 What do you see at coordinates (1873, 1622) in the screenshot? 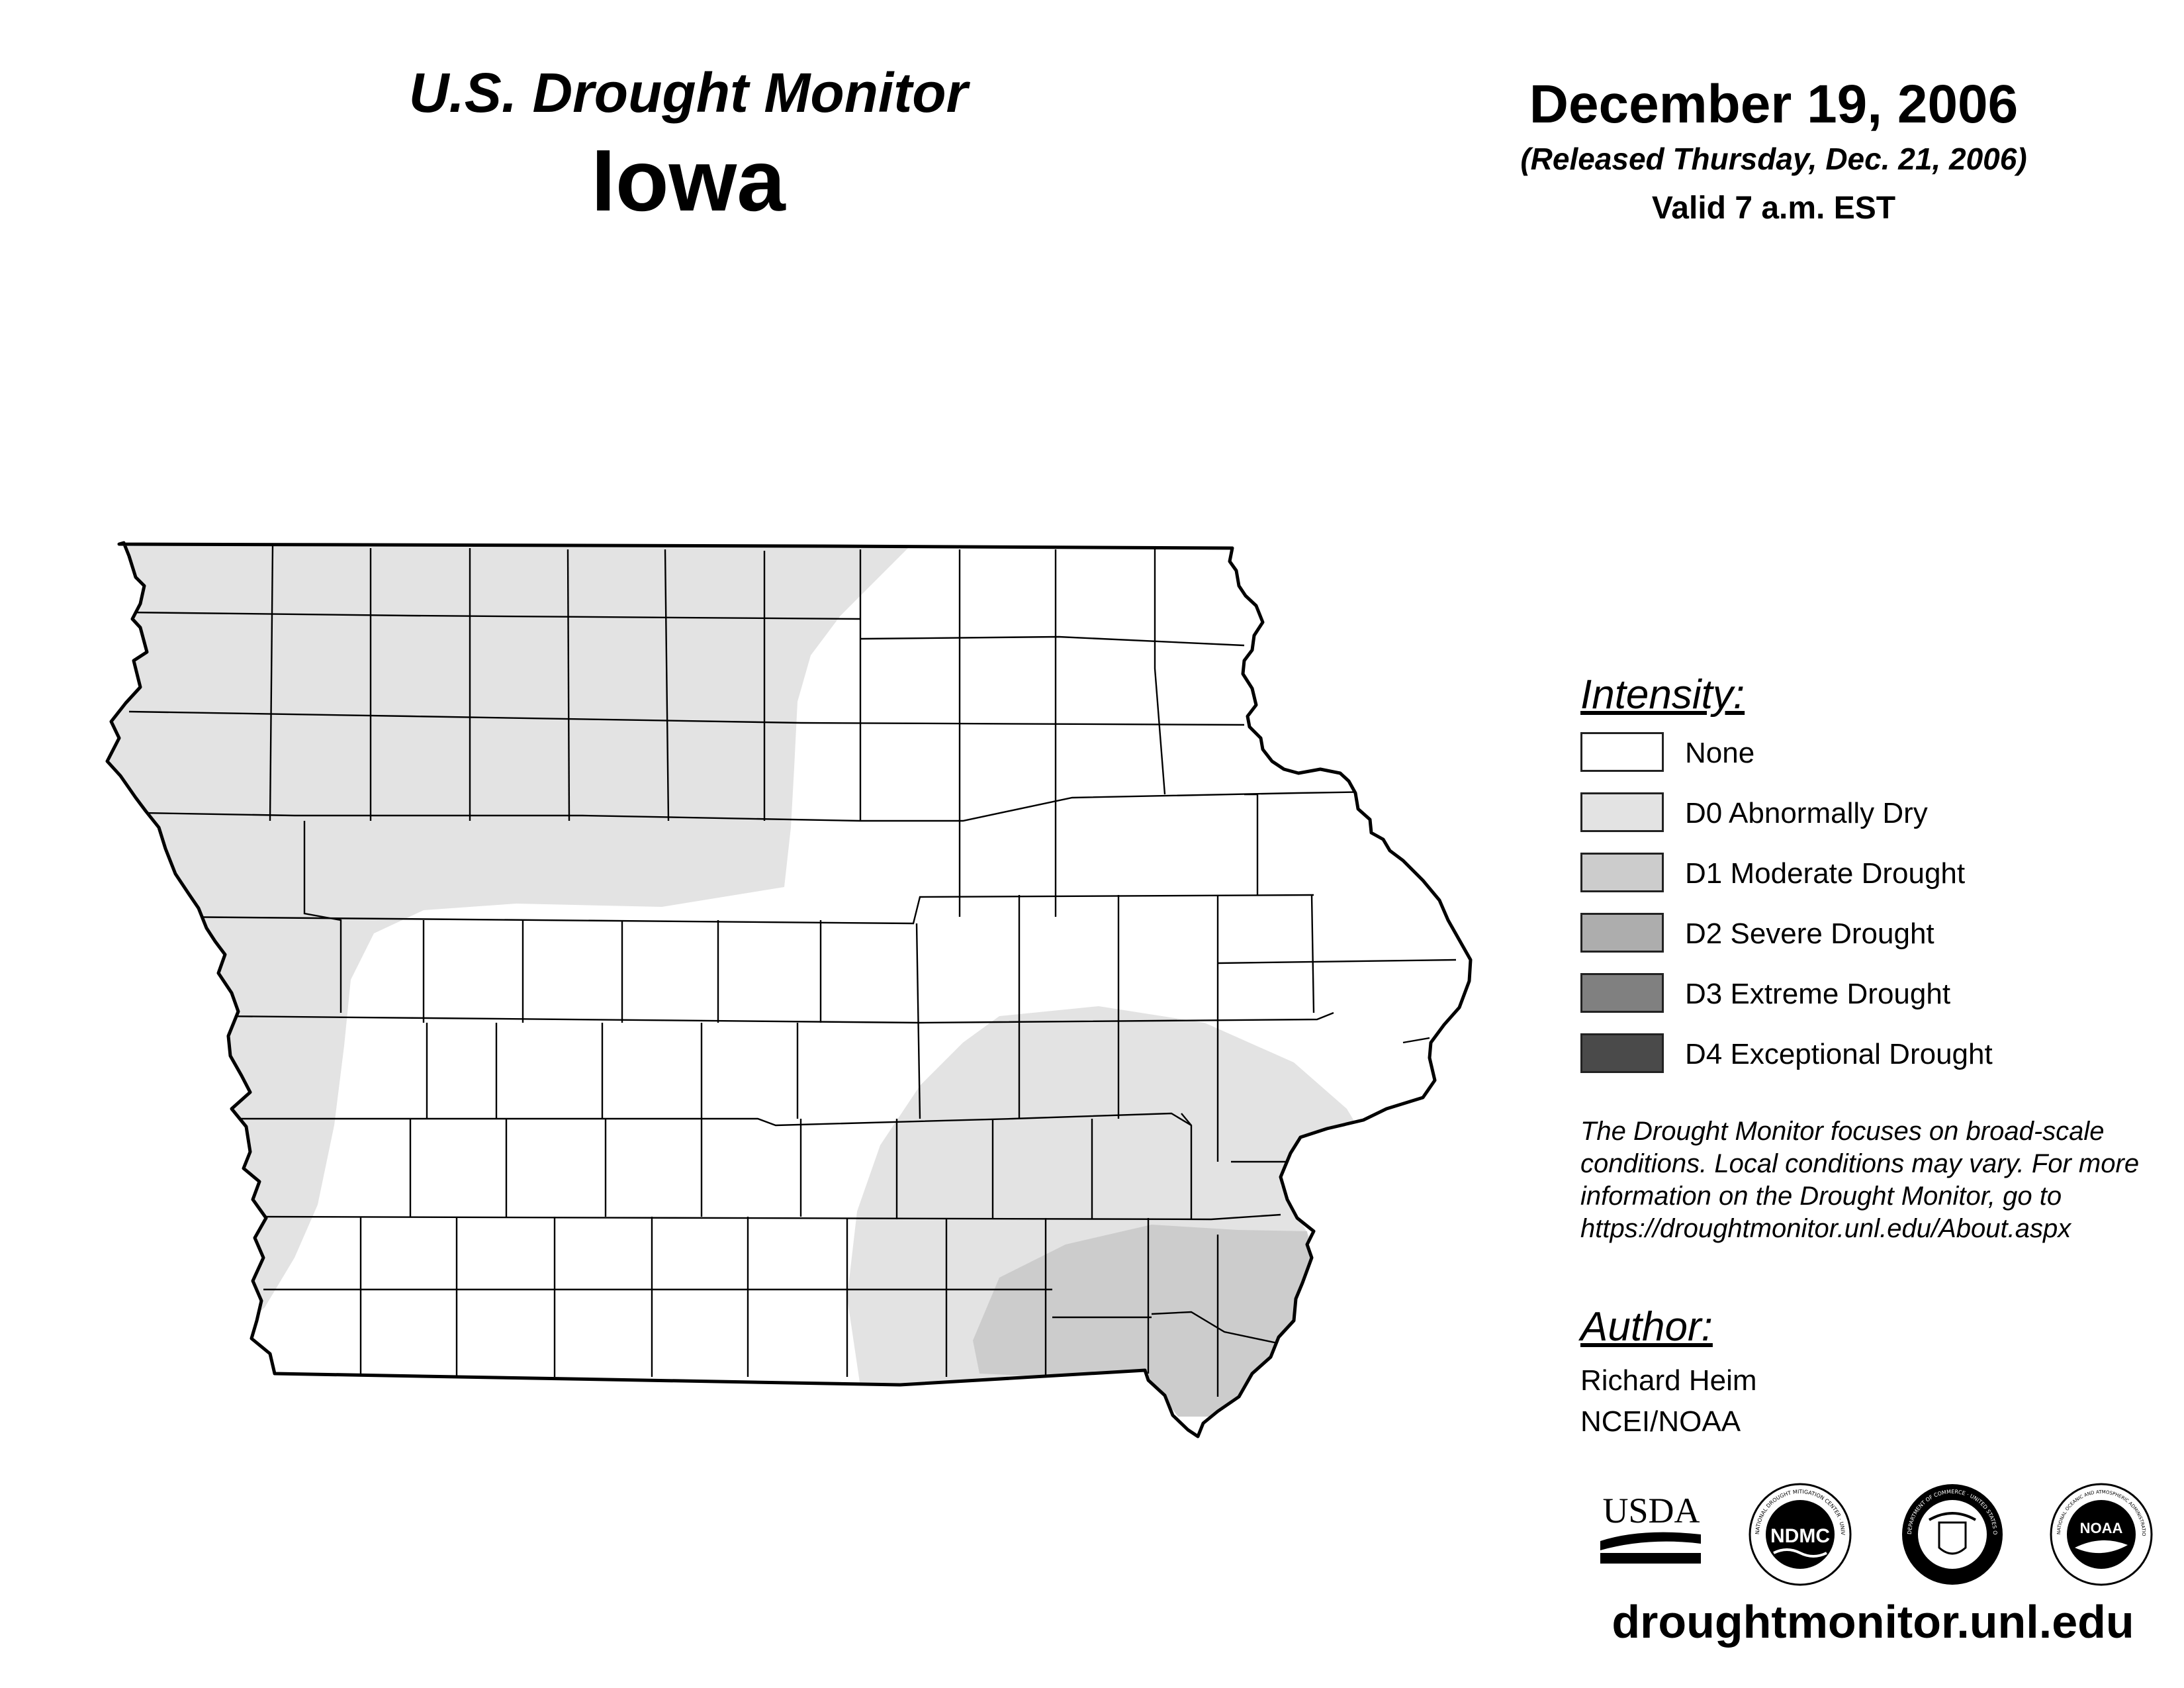
I see `website-url: droughtmonitor.unl.edu` at bounding box center [1873, 1622].